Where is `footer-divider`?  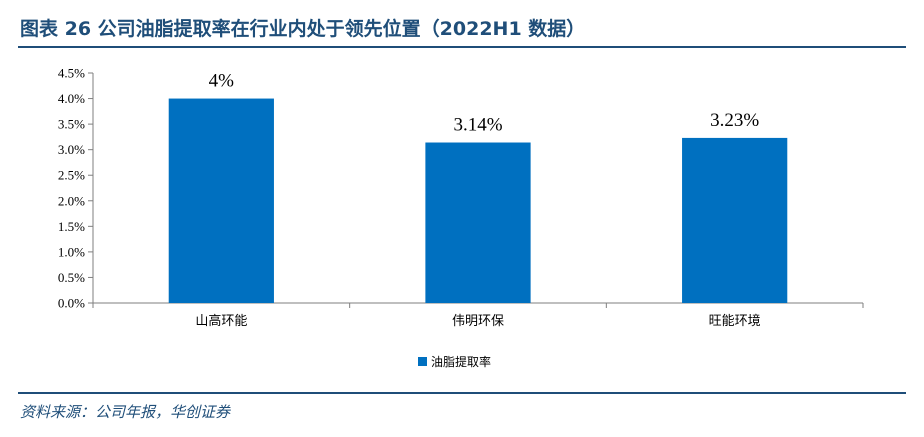 footer-divider is located at coordinates (462, 393).